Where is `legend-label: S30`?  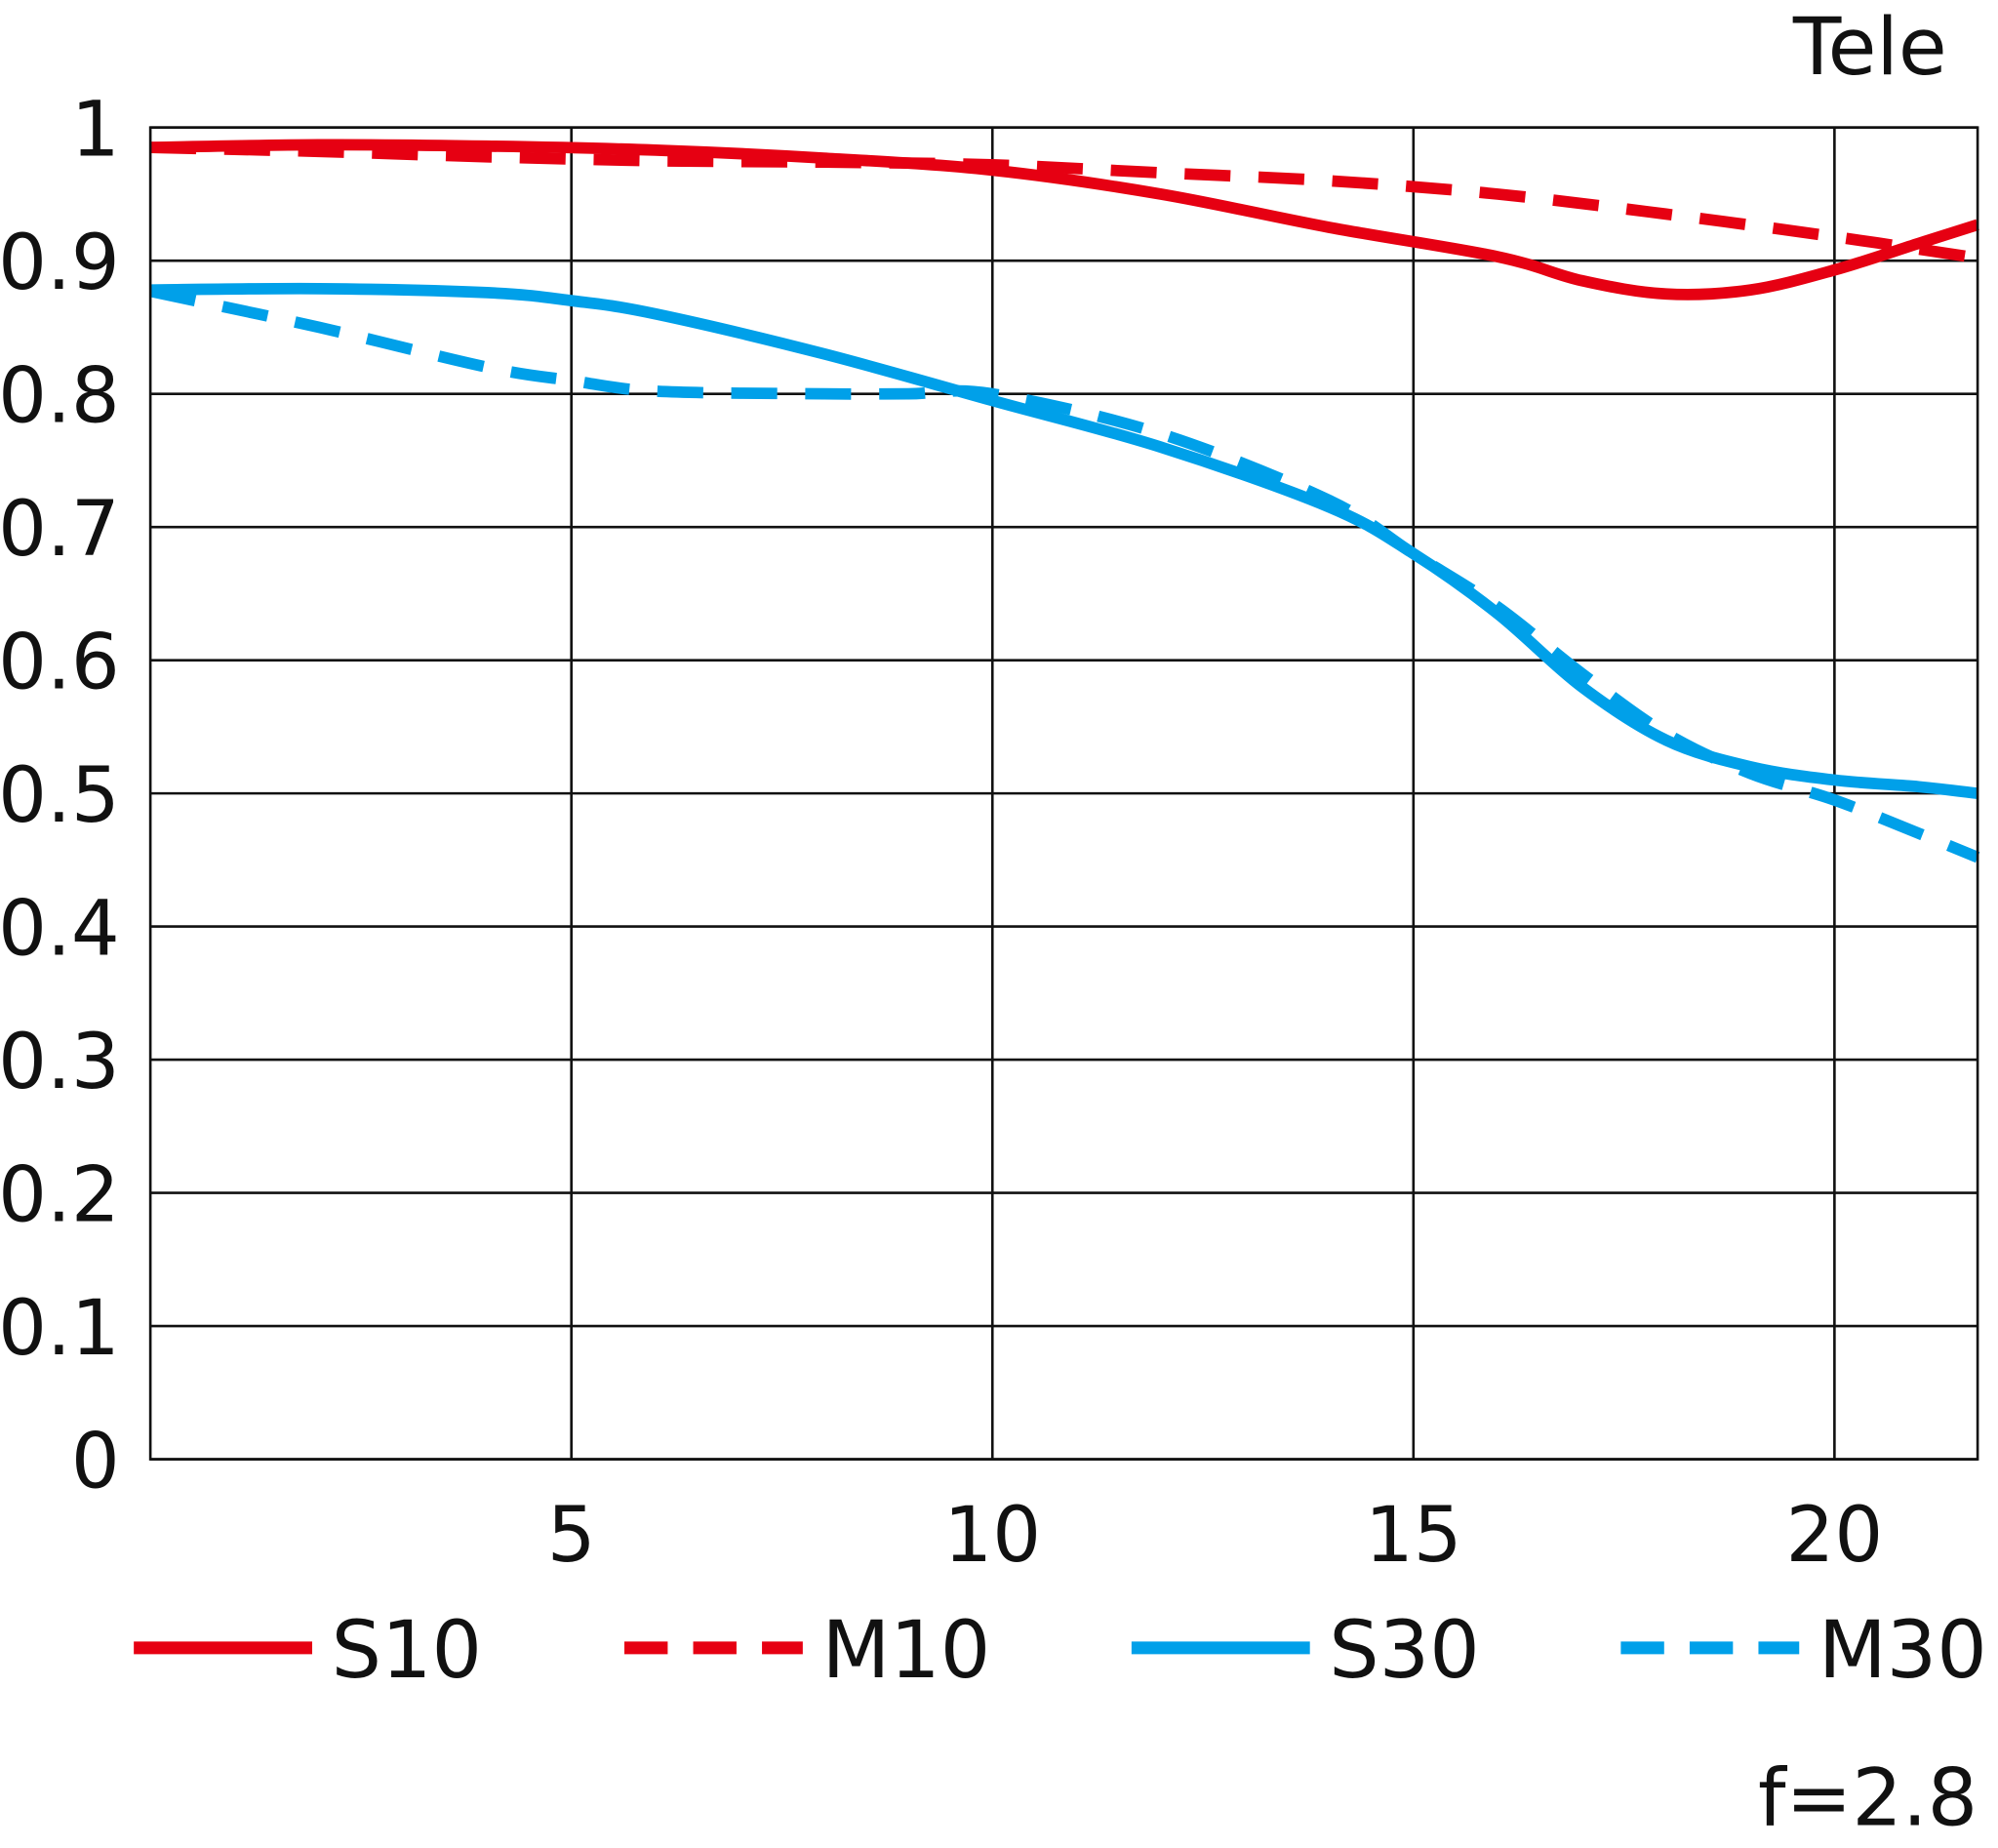
legend-label: S30 is located at coordinates (1404, 1651).